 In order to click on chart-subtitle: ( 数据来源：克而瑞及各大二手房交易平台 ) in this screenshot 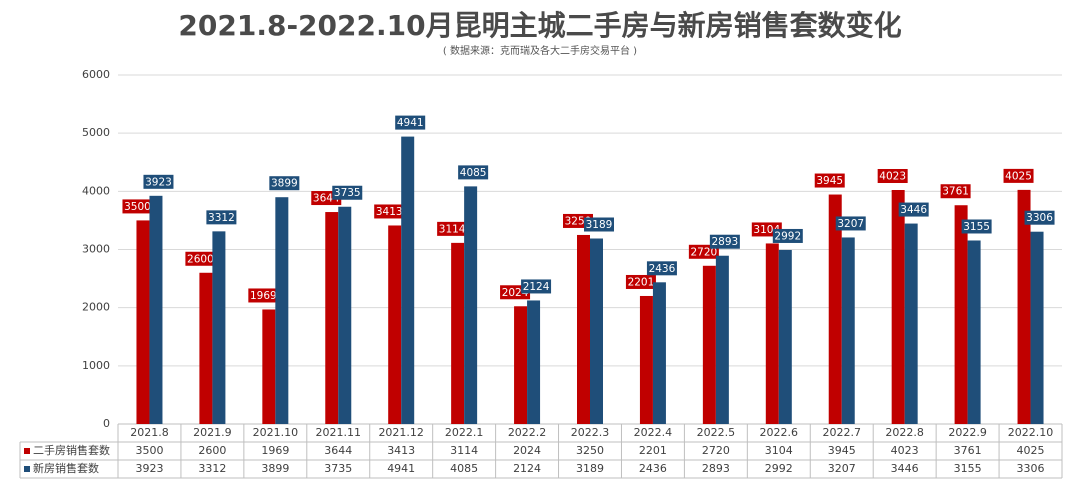, I will do `click(540, 50)`.